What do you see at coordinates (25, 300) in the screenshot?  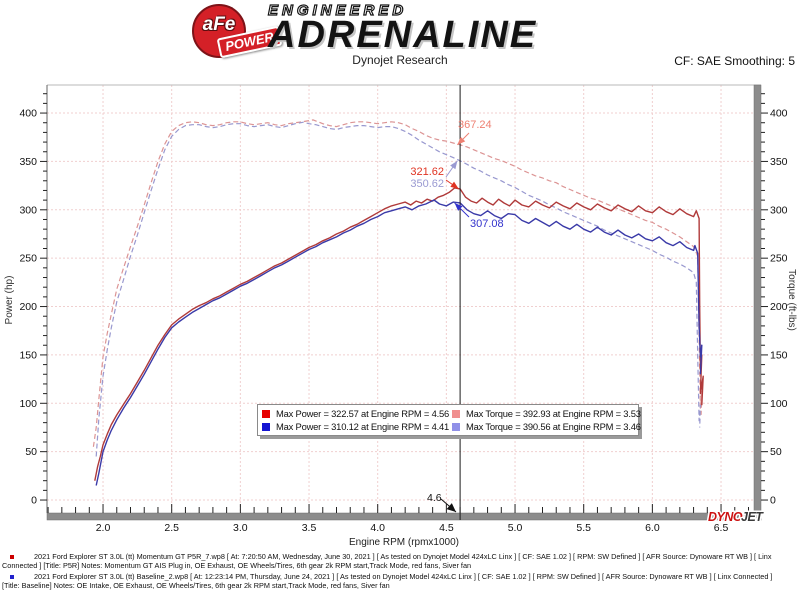 I see `y-axis-left: 0 50 100 150 200 250 300 350 400 Power (hp)` at bounding box center [25, 300].